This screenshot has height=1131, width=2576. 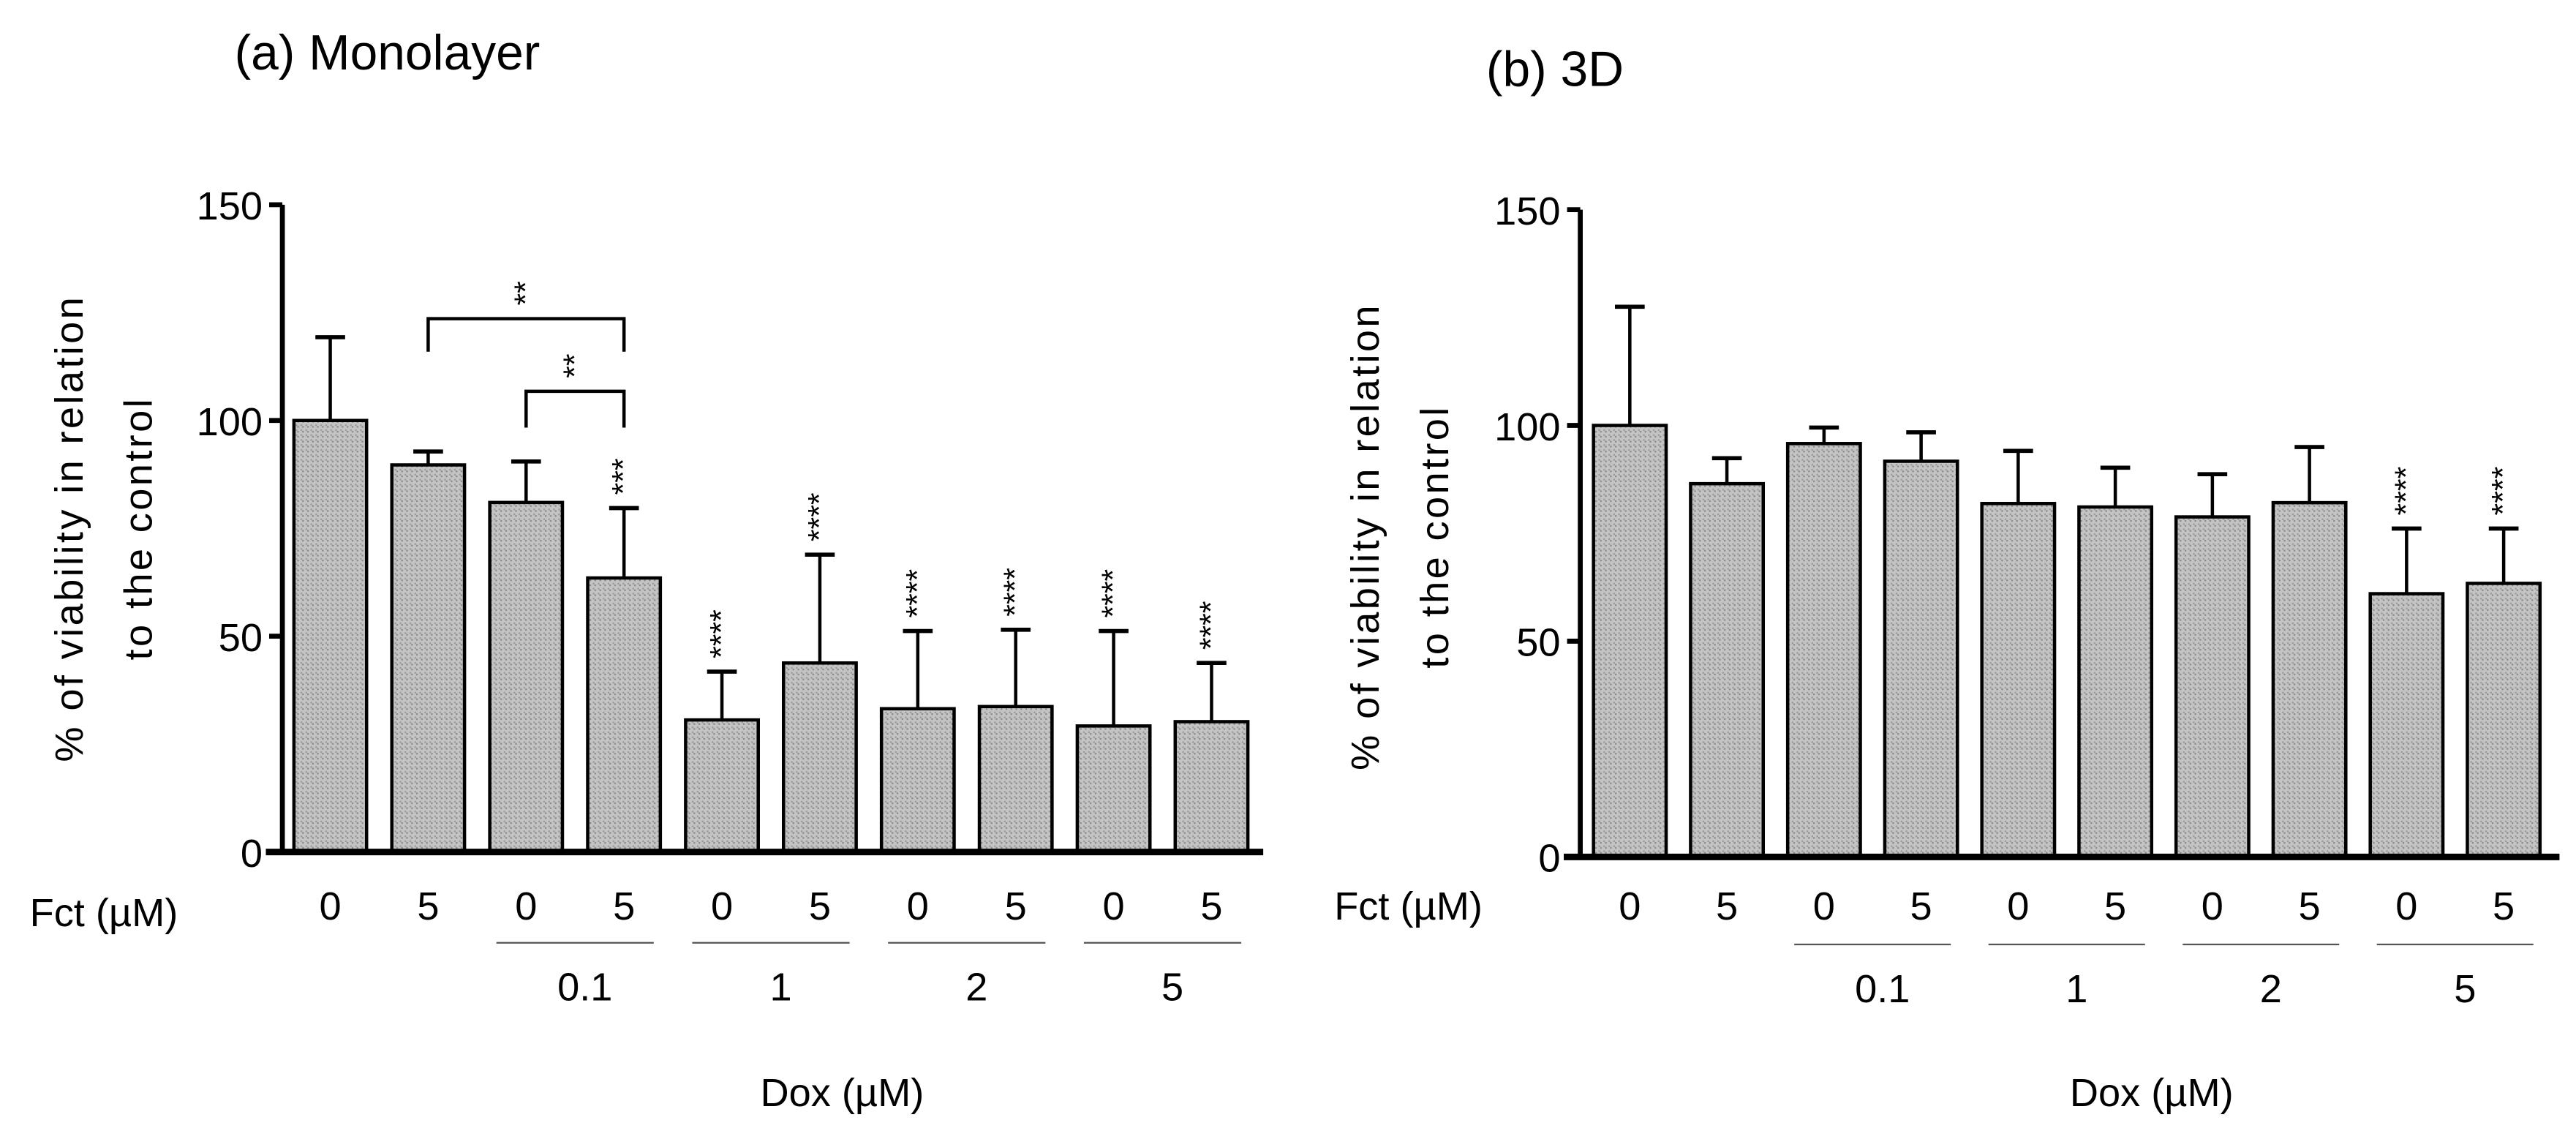 What do you see at coordinates (1408, 906) in the screenshot?
I see `panel-b-fct-label: Fct (µM)` at bounding box center [1408, 906].